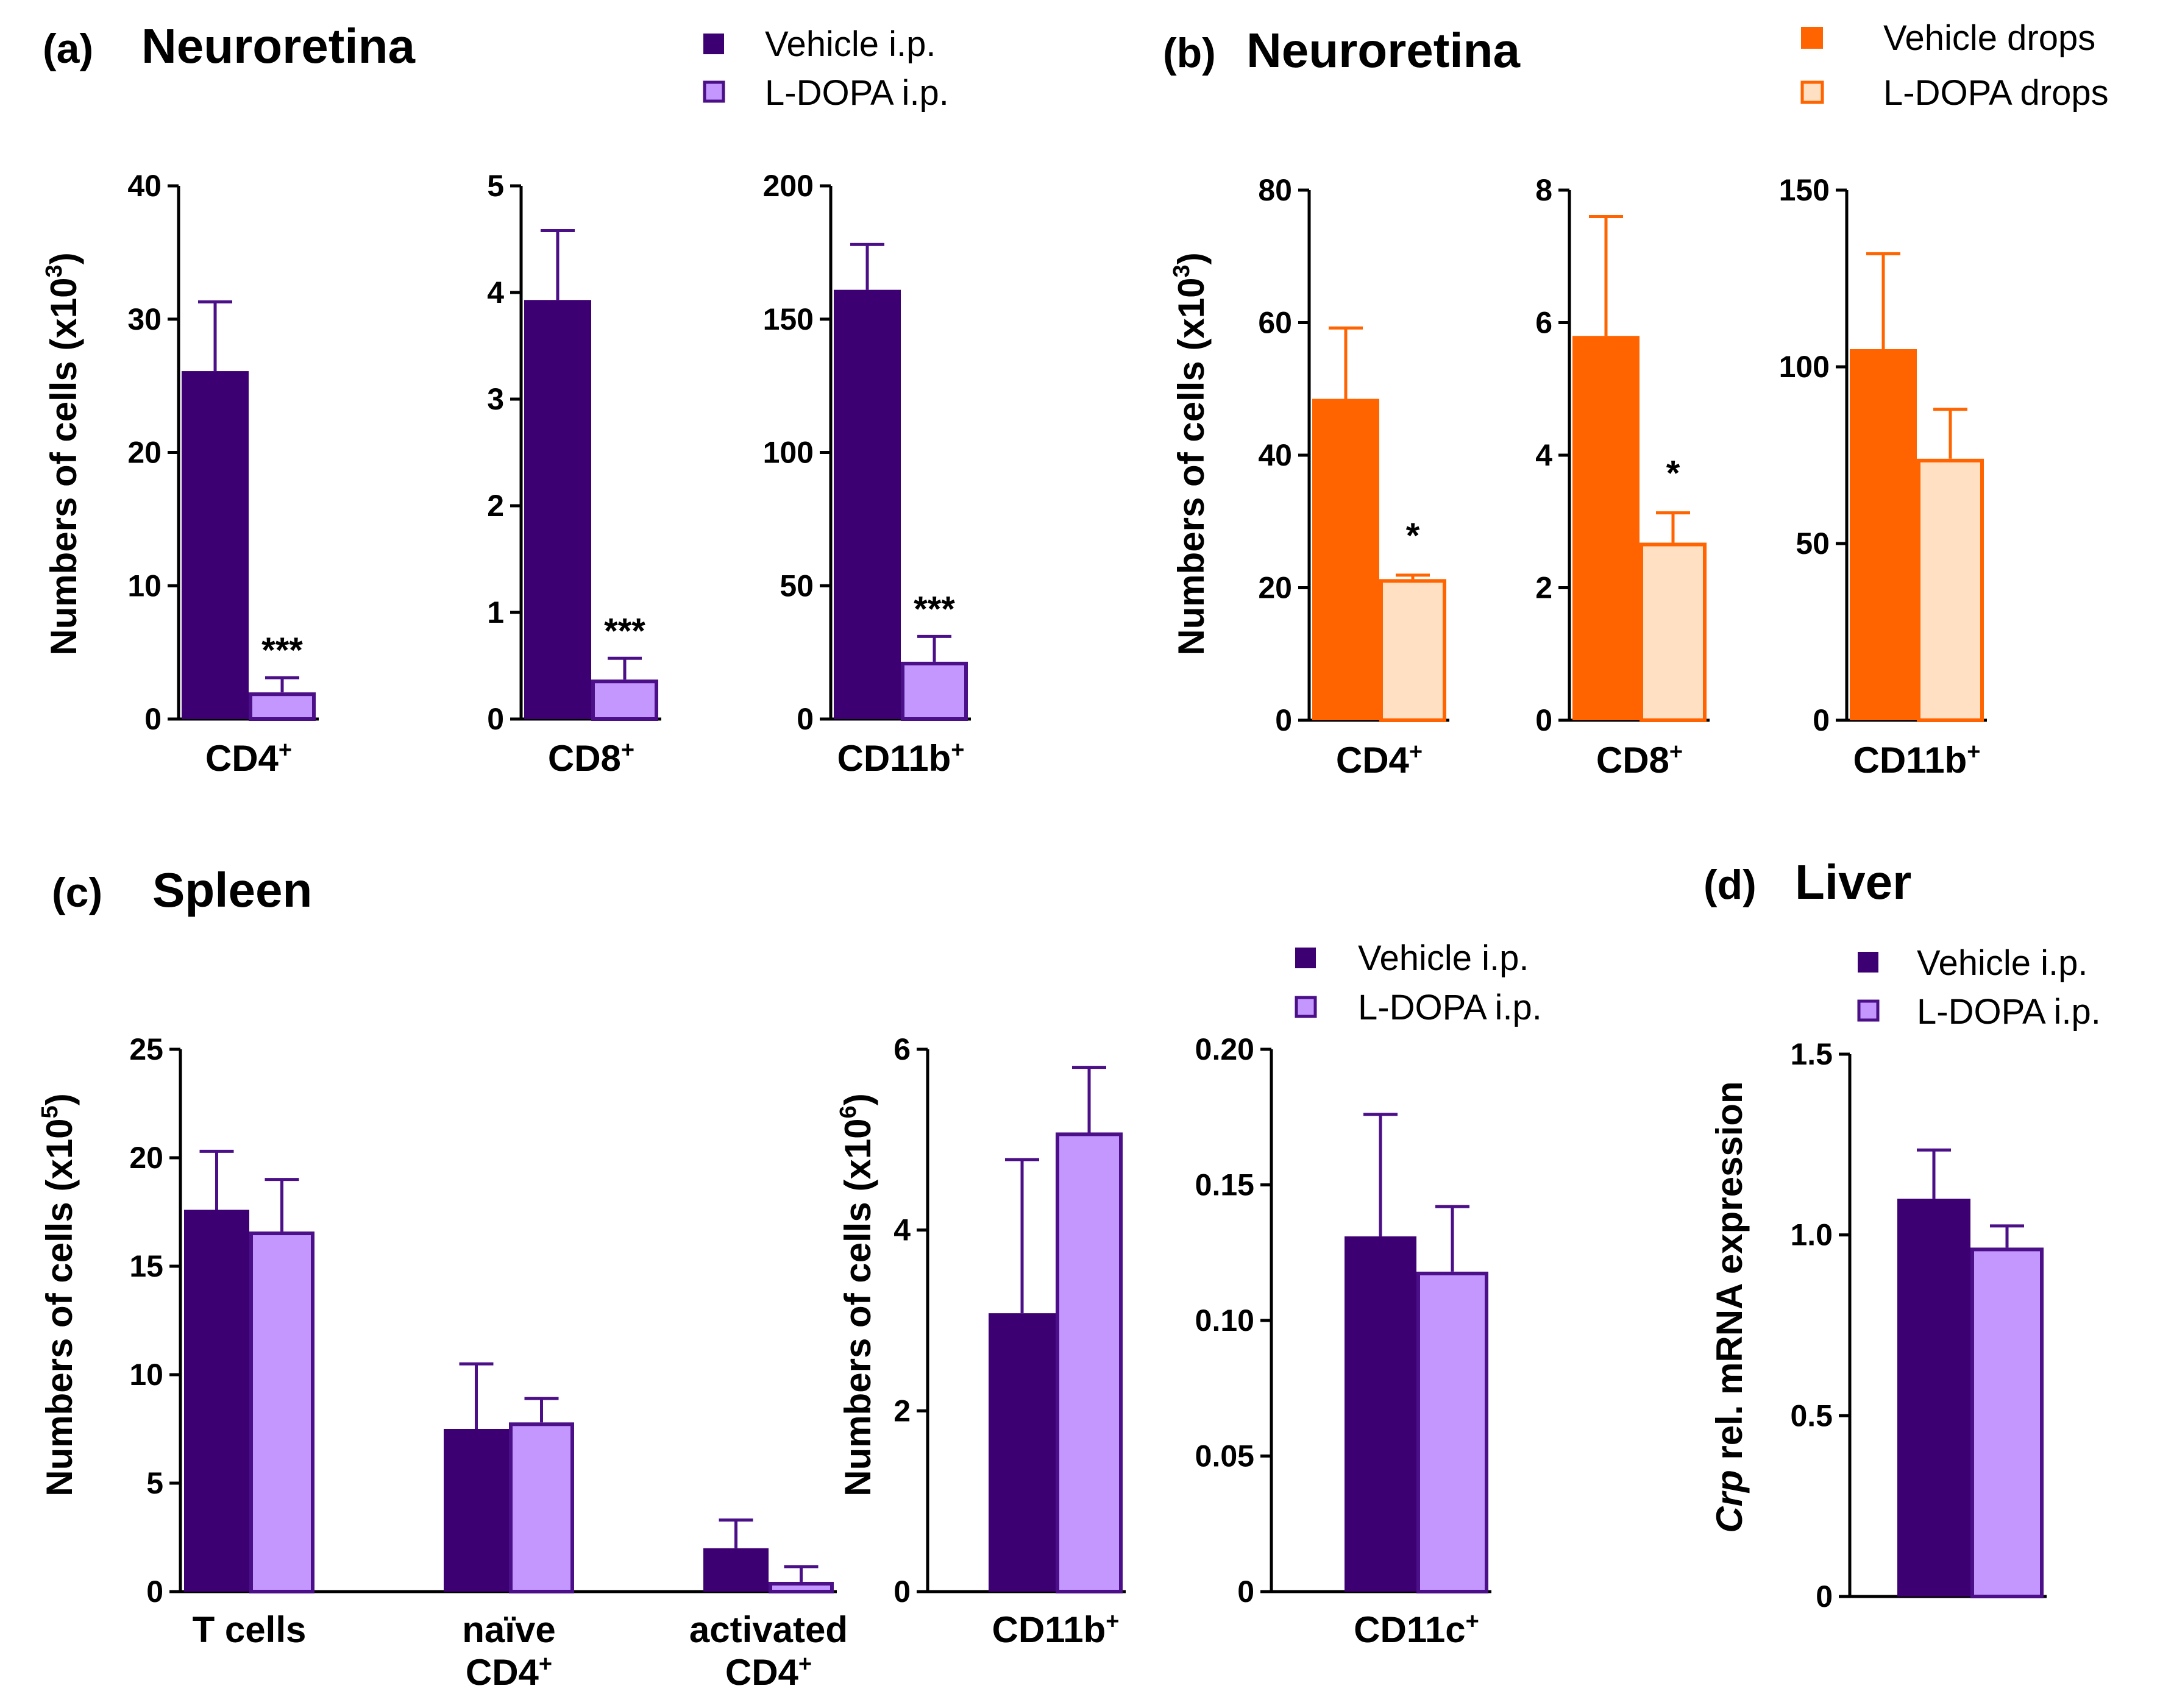 This screenshot has width=2160, height=1708. I want to click on plot-a-cd8: 0 1 2 3 4 5 *** CD8+, so click(574, 474).